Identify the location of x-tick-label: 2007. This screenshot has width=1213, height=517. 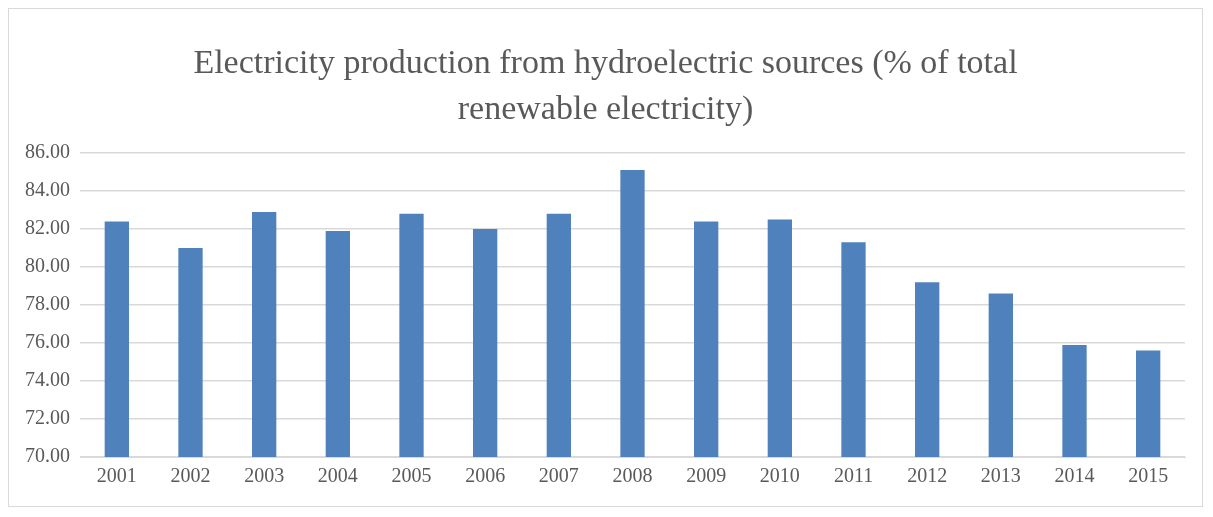
(558, 475).